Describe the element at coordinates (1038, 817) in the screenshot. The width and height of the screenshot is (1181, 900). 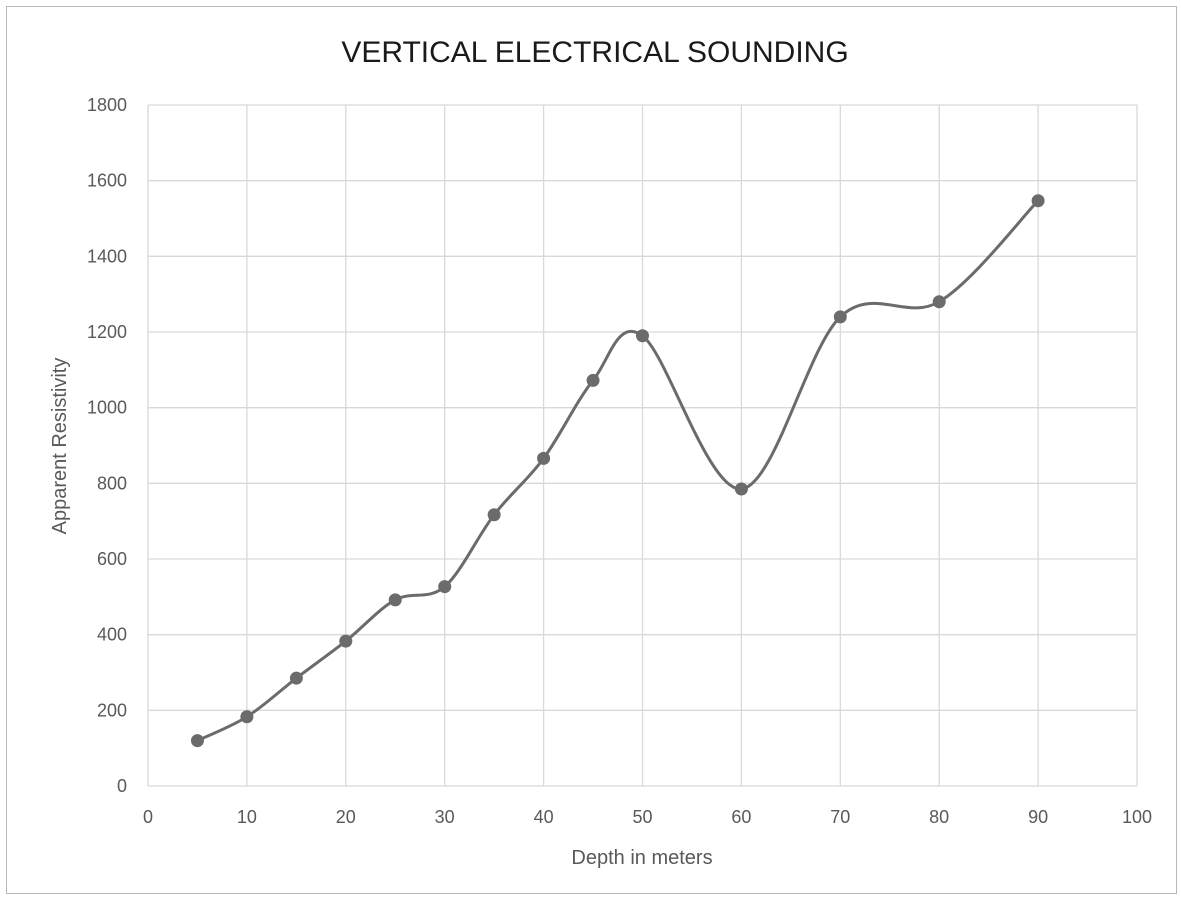
I see `x-tick-label: 90` at that location.